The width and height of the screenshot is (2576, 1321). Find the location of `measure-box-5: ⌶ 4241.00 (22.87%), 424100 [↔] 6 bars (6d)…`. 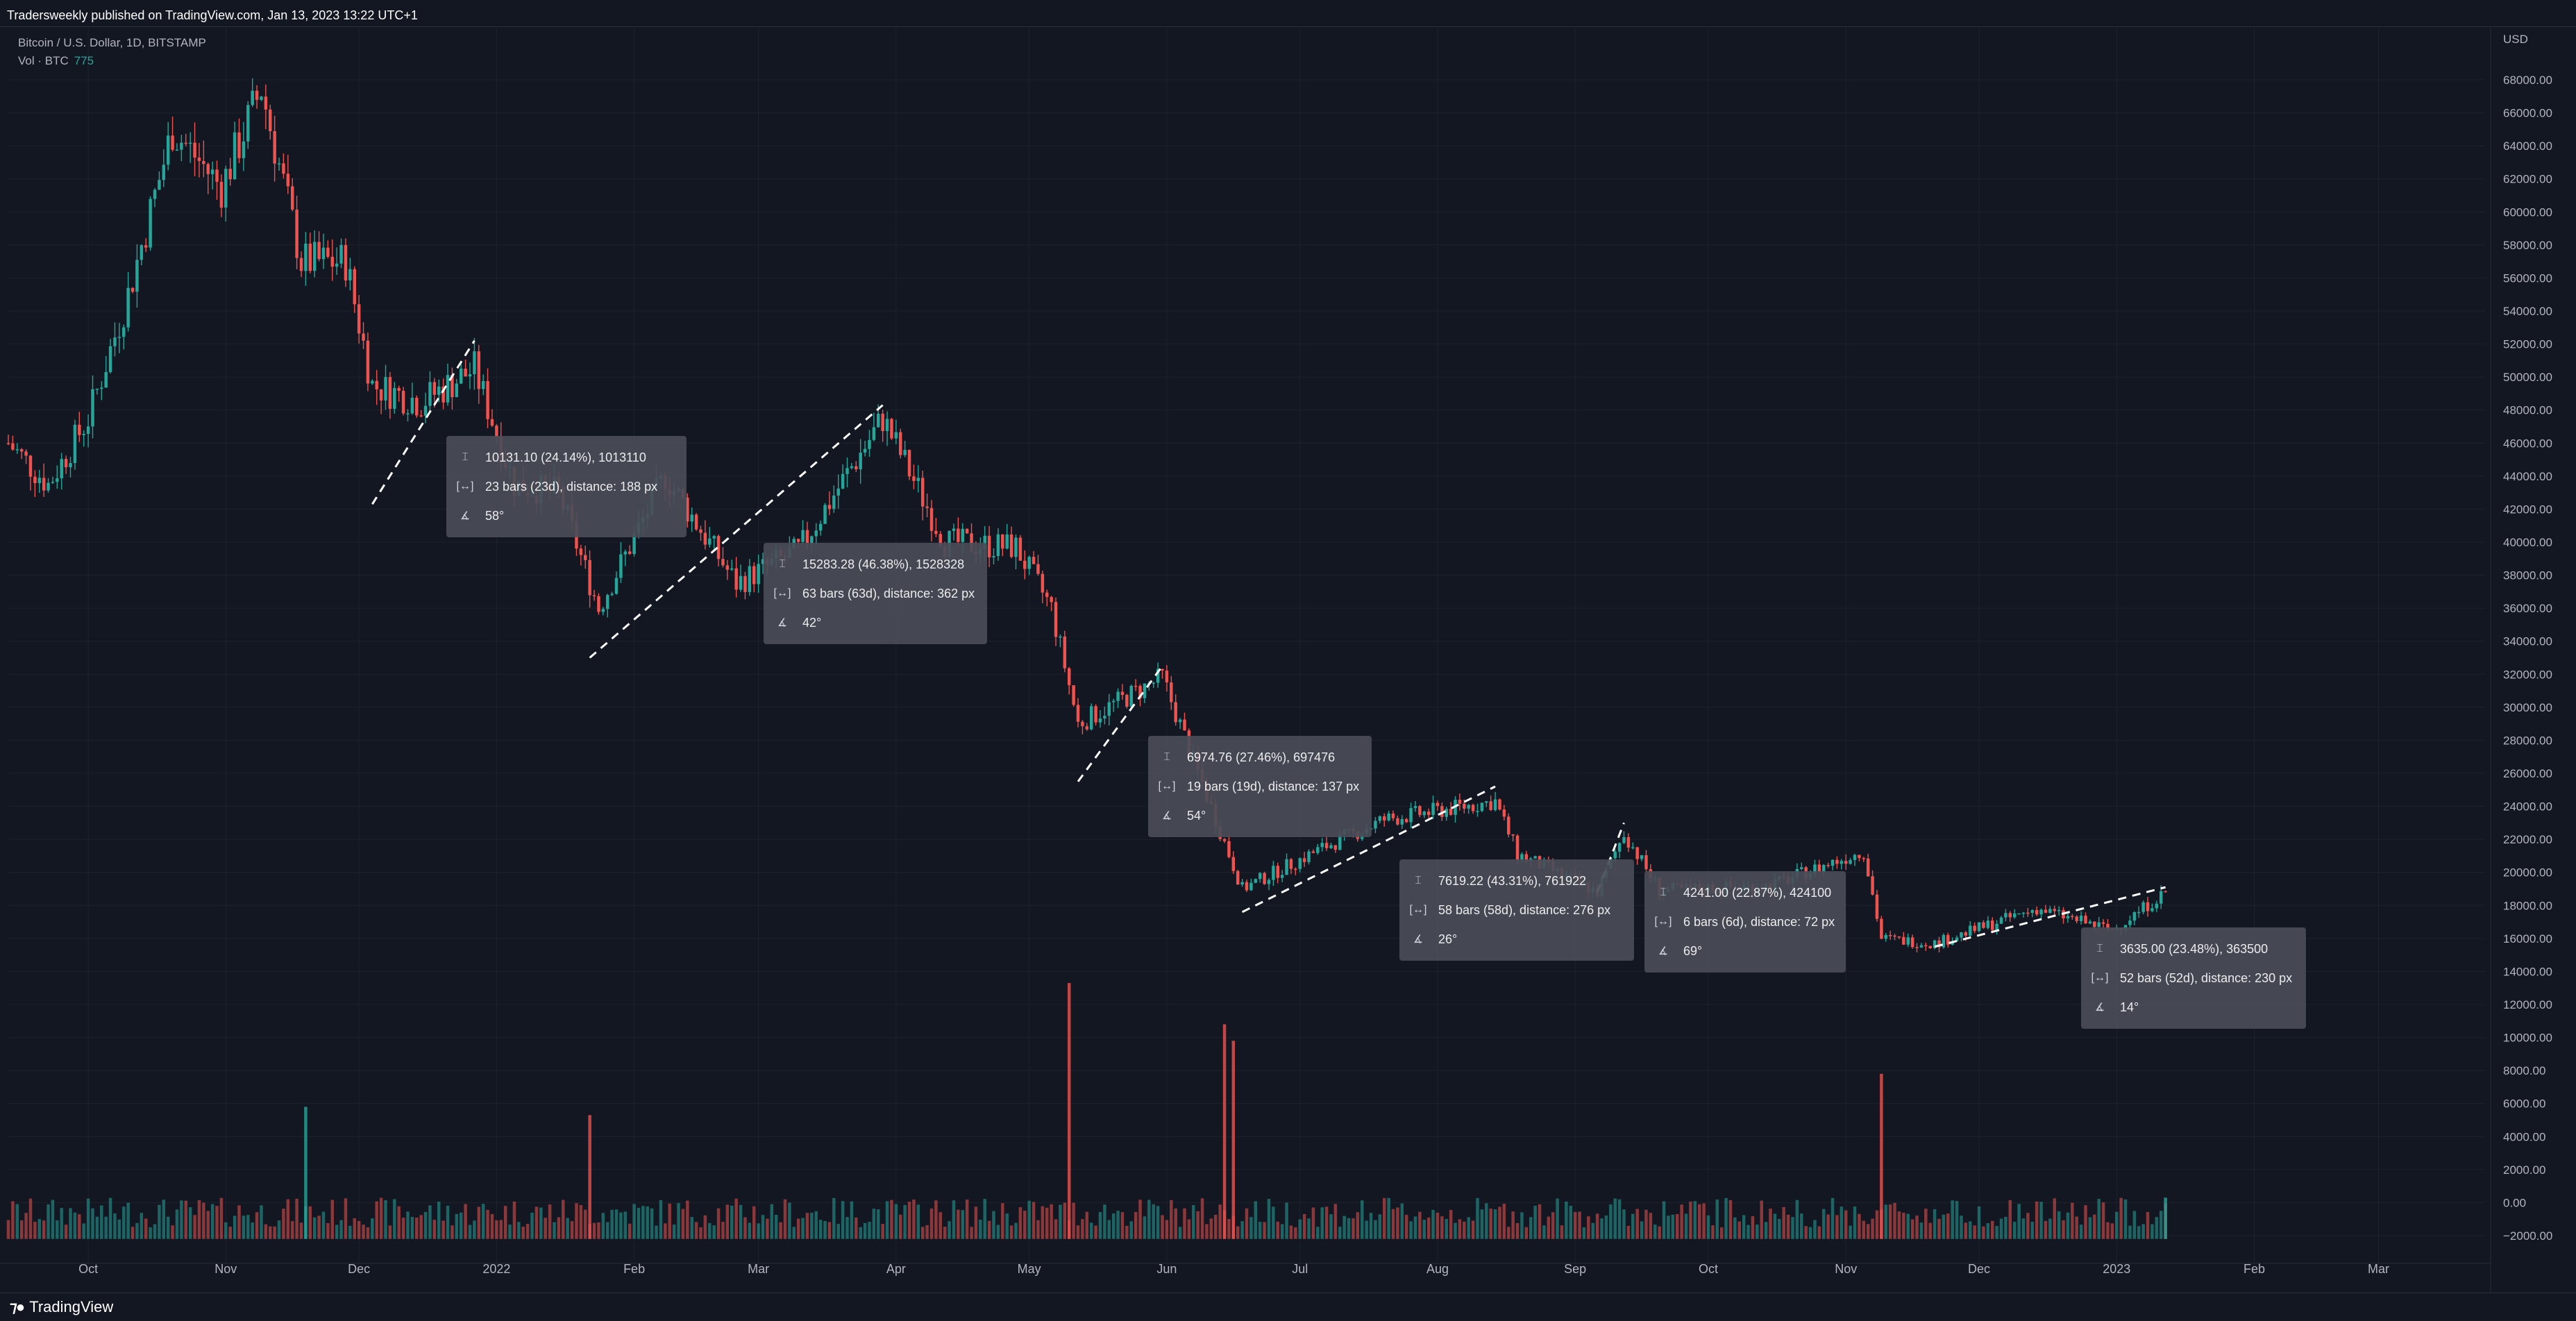

measure-box-5: ⌶ 4241.00 (22.87%), 424100 [↔] 6 bars (6d)… is located at coordinates (1745, 922).